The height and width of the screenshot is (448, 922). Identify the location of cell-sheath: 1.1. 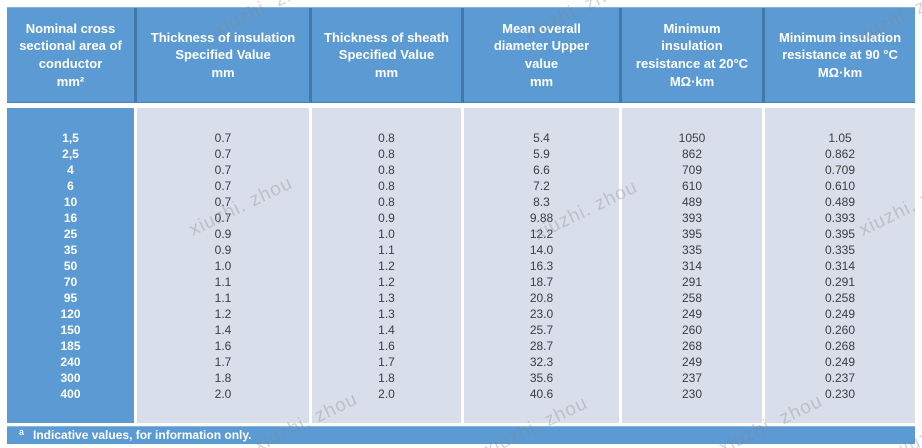
(386, 250).